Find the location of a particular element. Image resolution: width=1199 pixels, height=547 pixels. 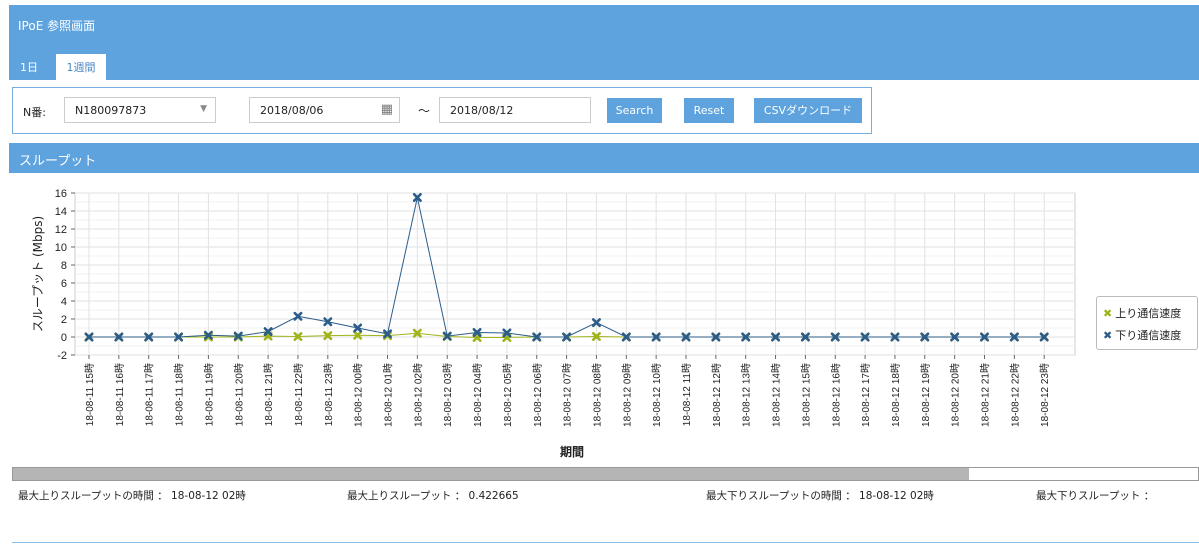

y-tick-label: 2 is located at coordinates (64, 320).